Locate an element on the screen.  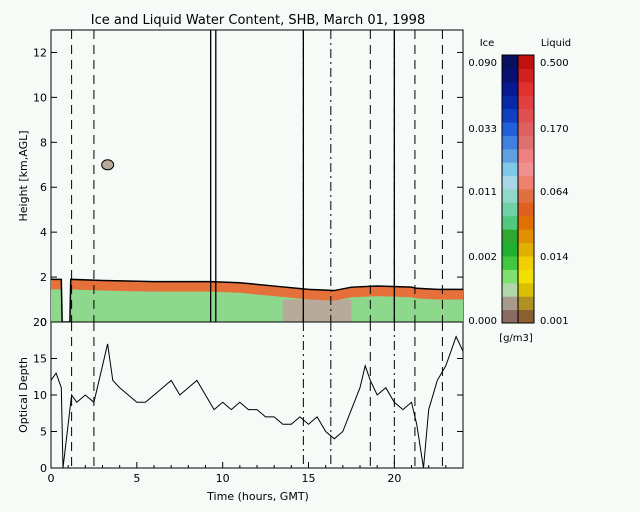
liquid-colorbar is located at coordinates (526, 189).